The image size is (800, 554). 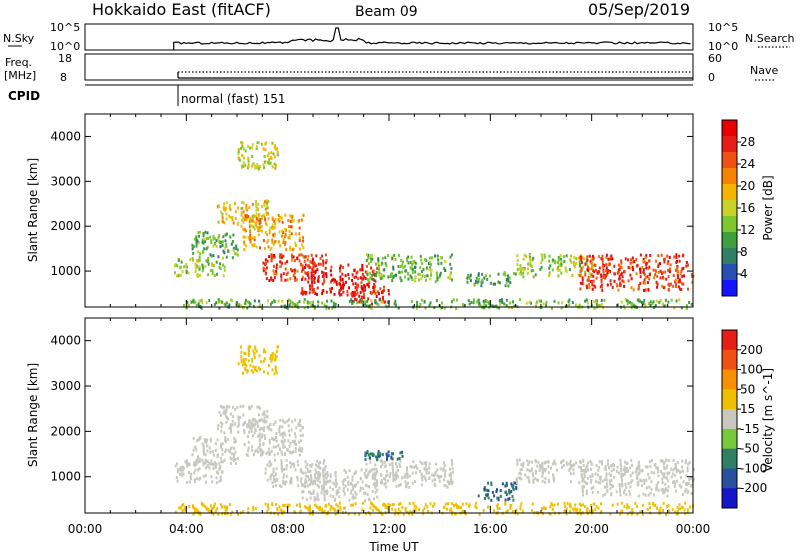 I want to click on colorbar-swatch, so click(x=729, y=208).